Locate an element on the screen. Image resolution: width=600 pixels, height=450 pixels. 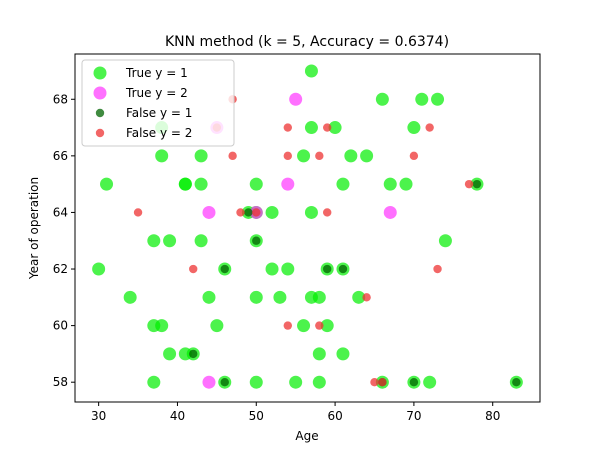
x-tick-label-5: 80 is located at coordinates (492, 416).